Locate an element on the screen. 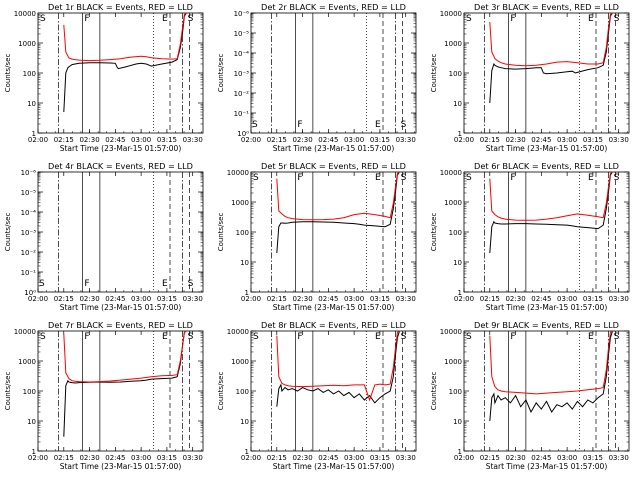  y-tick-label: 10⁻¹ is located at coordinates (242, 114).